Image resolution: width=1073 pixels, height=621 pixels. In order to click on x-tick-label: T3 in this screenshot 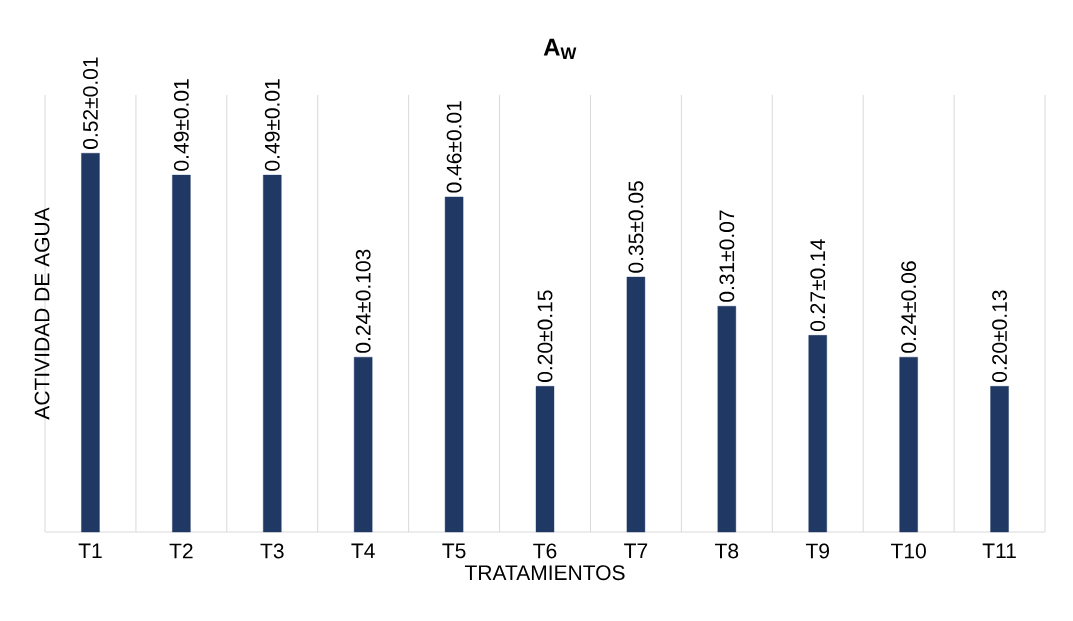, I will do `click(272, 551)`.